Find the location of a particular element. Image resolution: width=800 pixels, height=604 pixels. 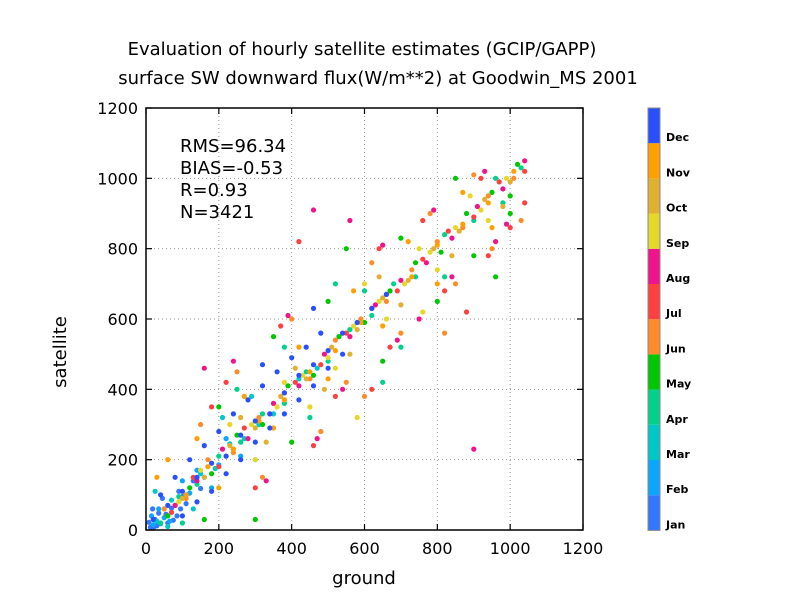

y-tick-label: 1000 is located at coordinates (117, 178).